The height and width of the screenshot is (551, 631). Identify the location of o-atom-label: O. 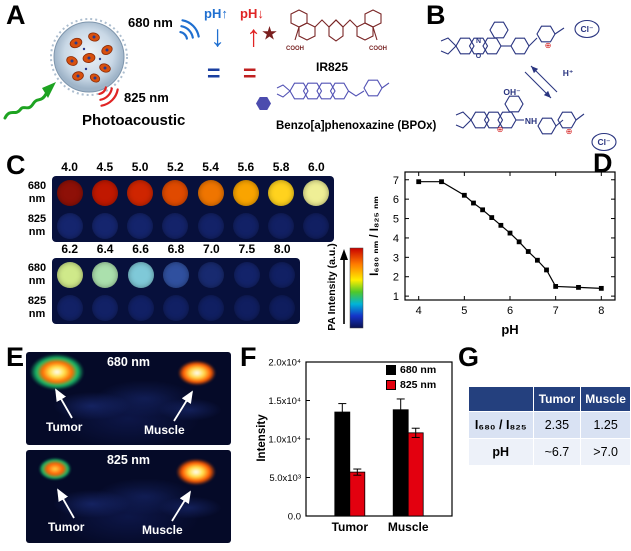
(479, 56).